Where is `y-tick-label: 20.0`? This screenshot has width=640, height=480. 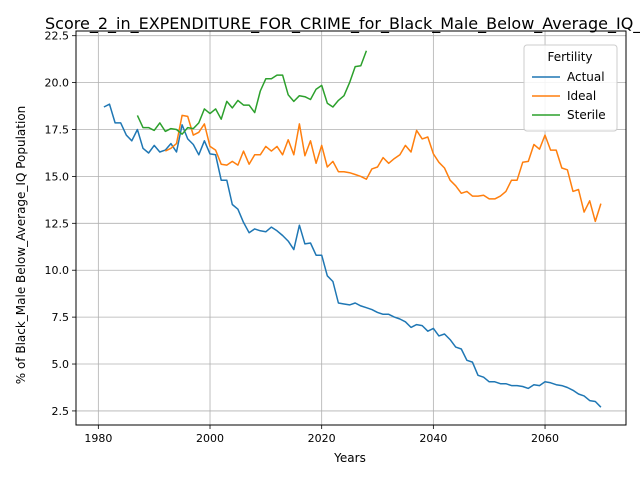 y-tick-label: 20.0 is located at coordinates (57, 83).